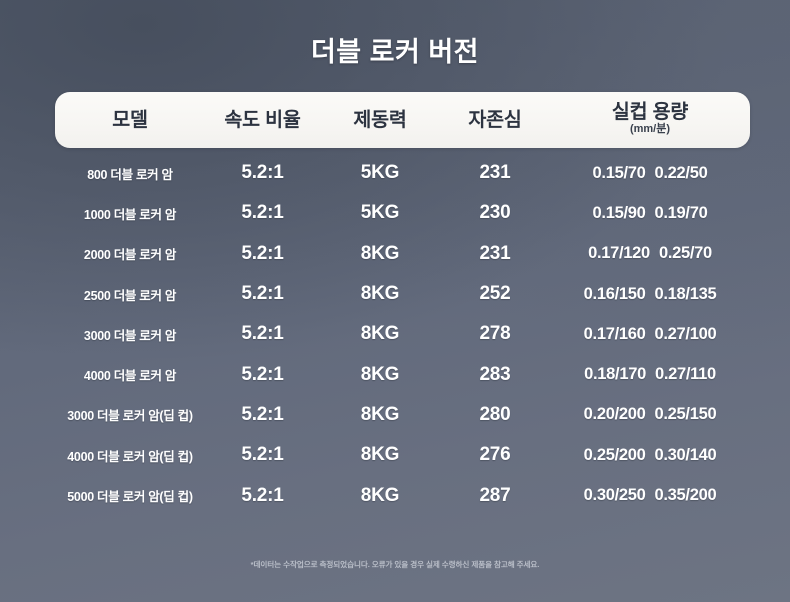 Image resolution: width=790 pixels, height=602 pixels. I want to click on cell-model: 2000 더블 로커 암, so click(130, 255).